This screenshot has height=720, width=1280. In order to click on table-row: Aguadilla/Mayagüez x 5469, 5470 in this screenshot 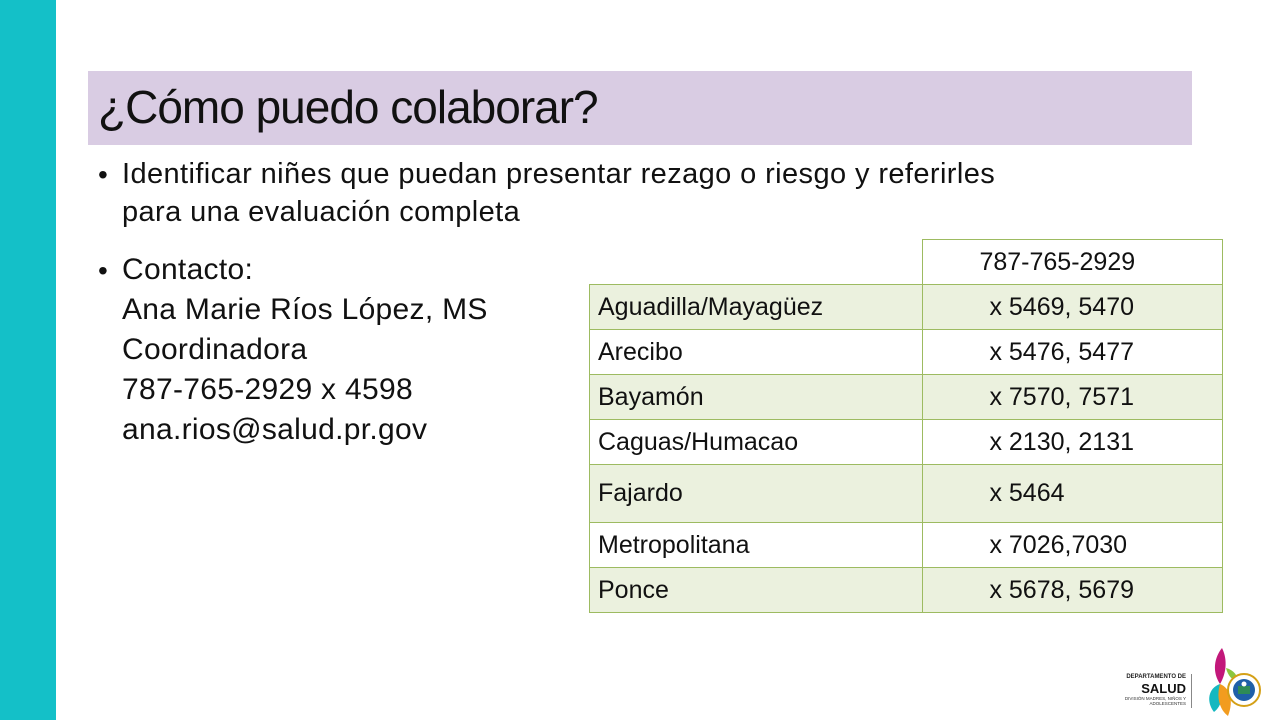, I will do `click(905, 307)`.